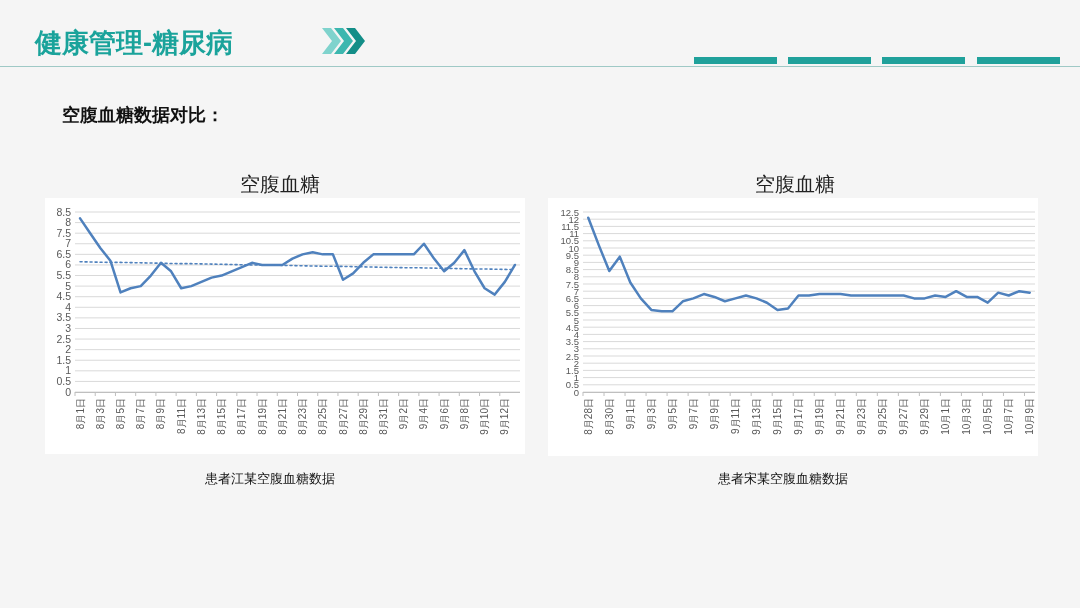 The height and width of the screenshot is (608, 1080). I want to click on x-tick-label: 9月19日, so click(820, 416).